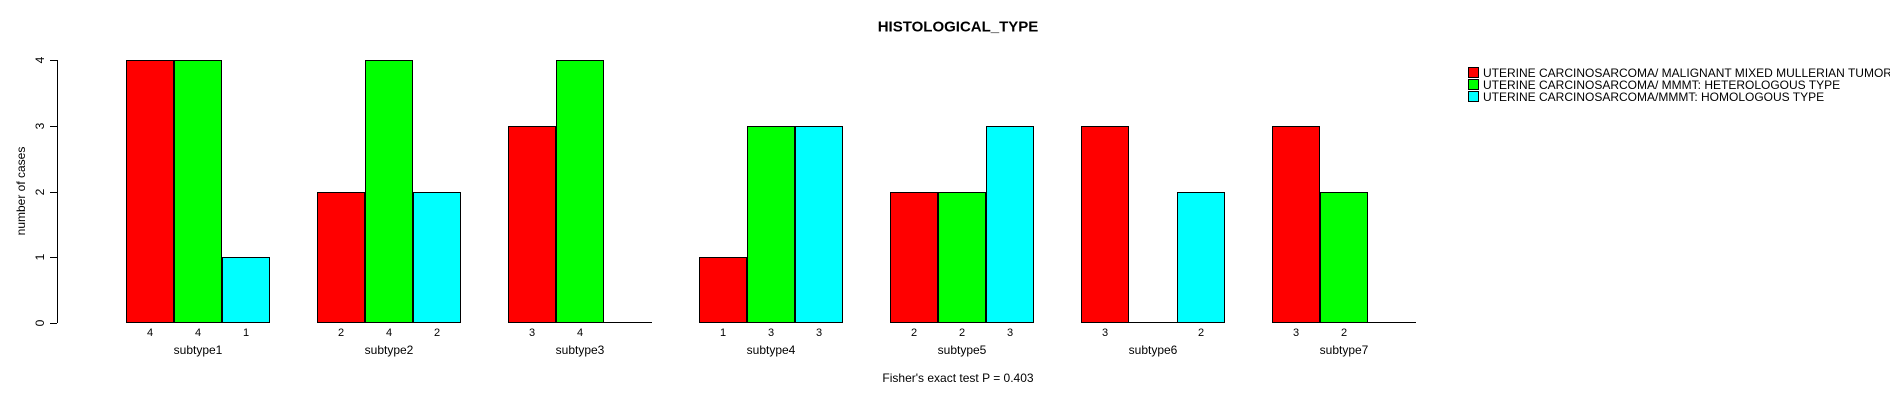 This screenshot has height=400, width=1890. Describe the element at coordinates (389, 191) in the screenshot. I see `bar-subtype2-series2` at that location.